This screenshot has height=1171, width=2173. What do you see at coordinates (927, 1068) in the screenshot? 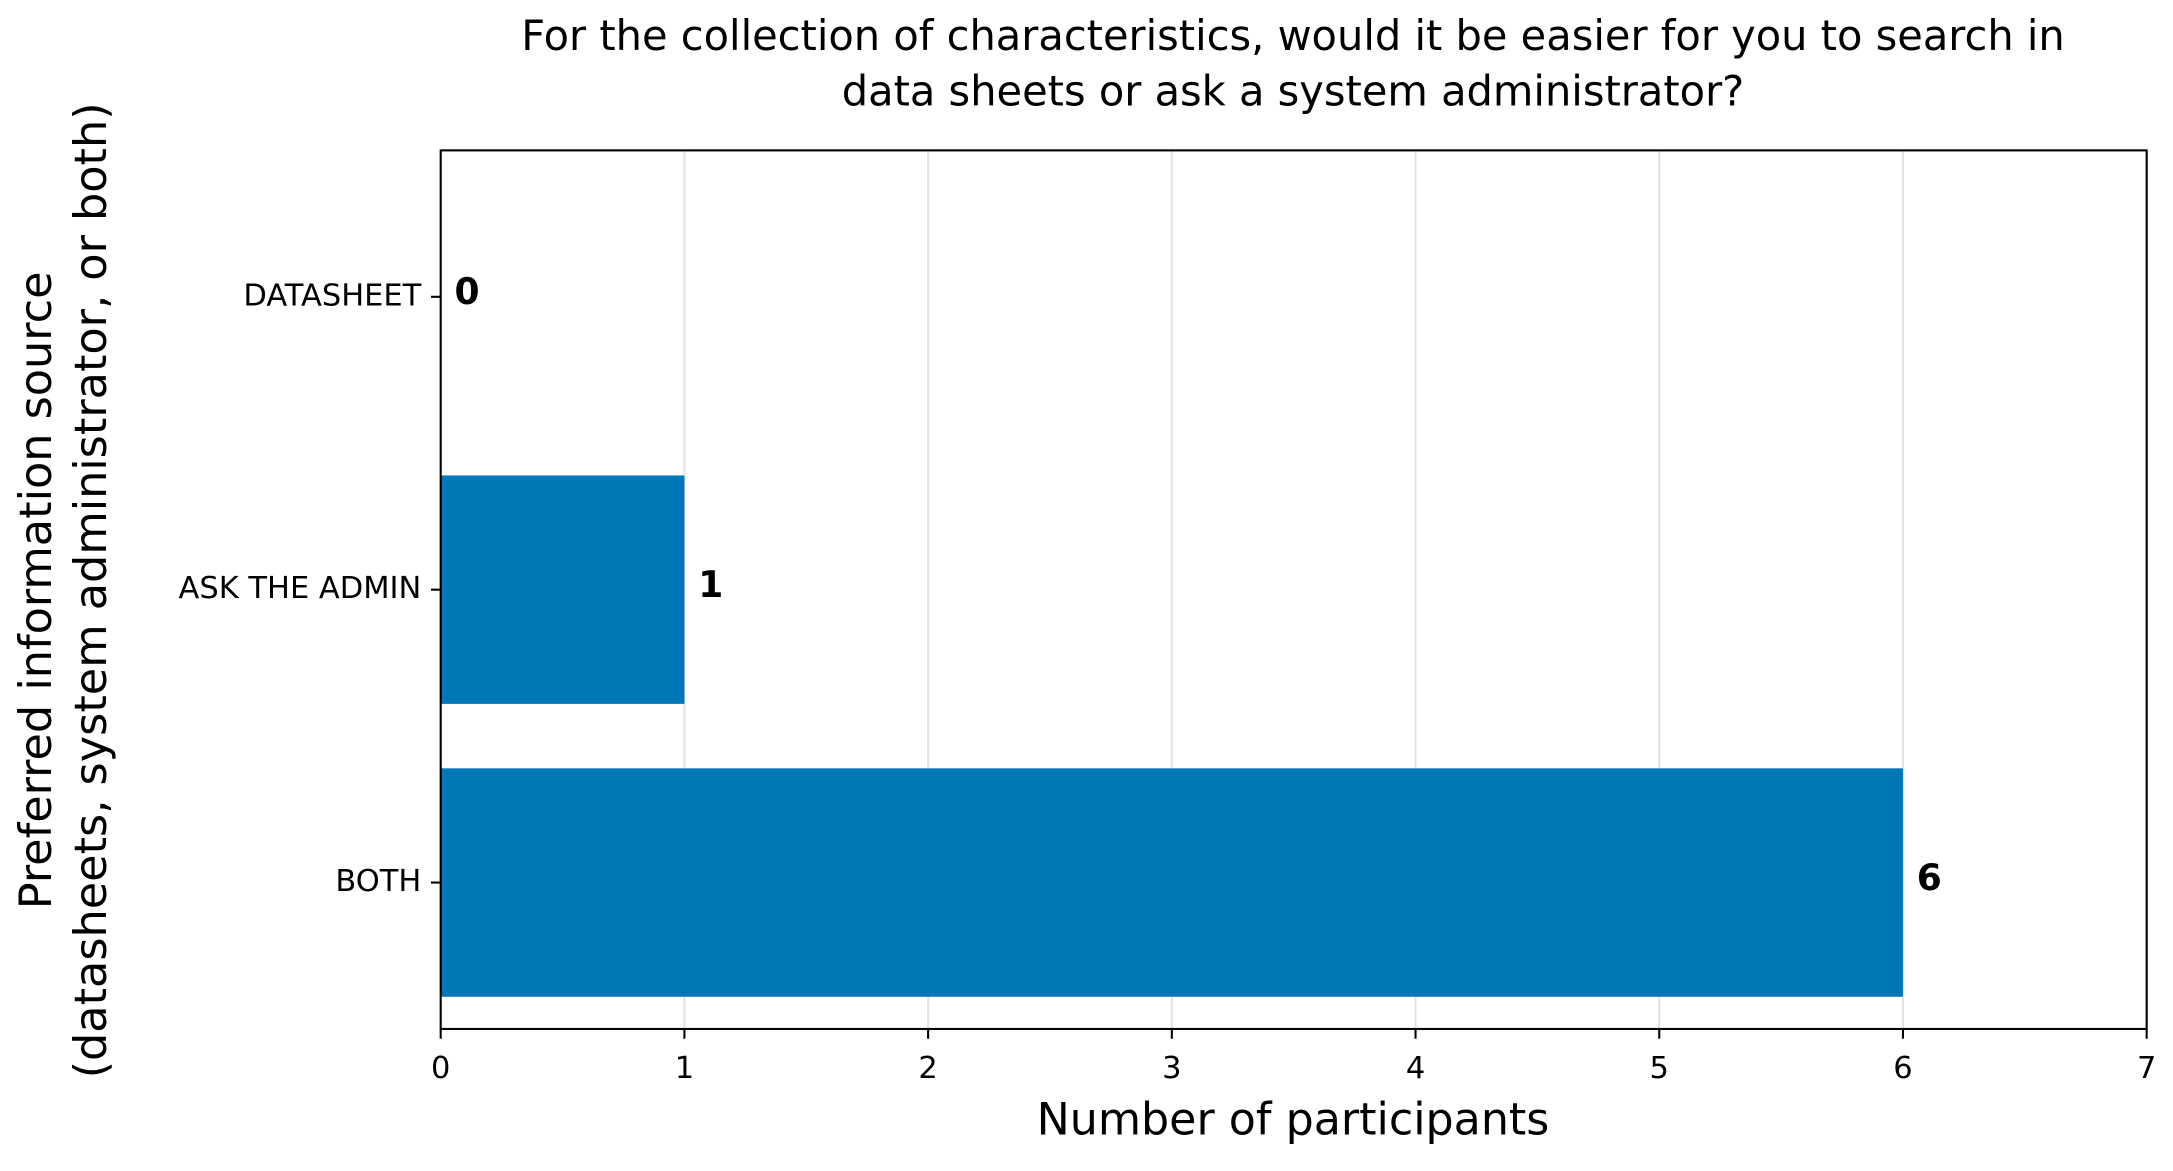
I see `x-tick-label: 2` at bounding box center [927, 1068].